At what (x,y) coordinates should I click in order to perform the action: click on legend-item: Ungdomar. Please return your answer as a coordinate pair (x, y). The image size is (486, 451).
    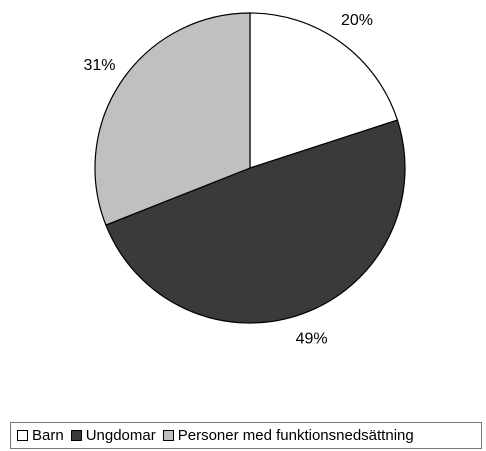
    Looking at the image, I should click on (113, 435).